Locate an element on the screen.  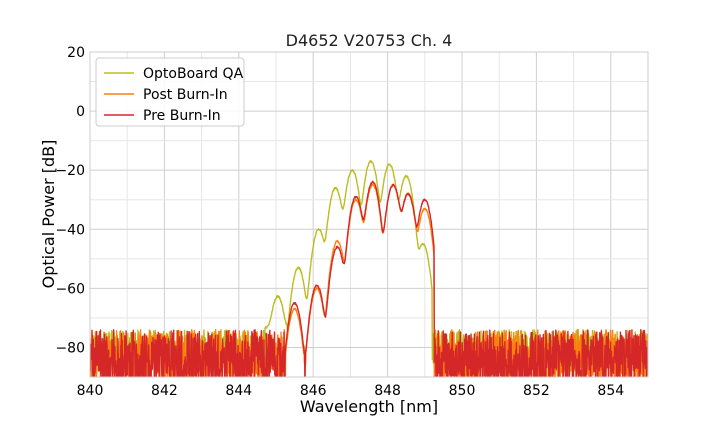
y-axis-label: Optical Power [dB] is located at coordinates (48, 214).